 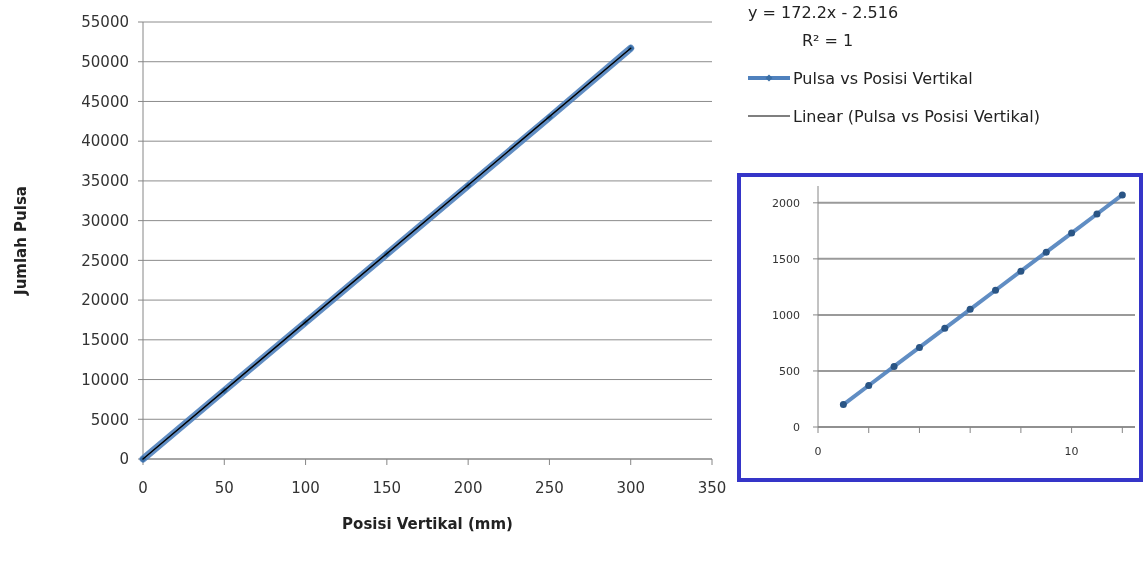 I want to click on y-tick-label: 25000, so click(x=105, y=260).